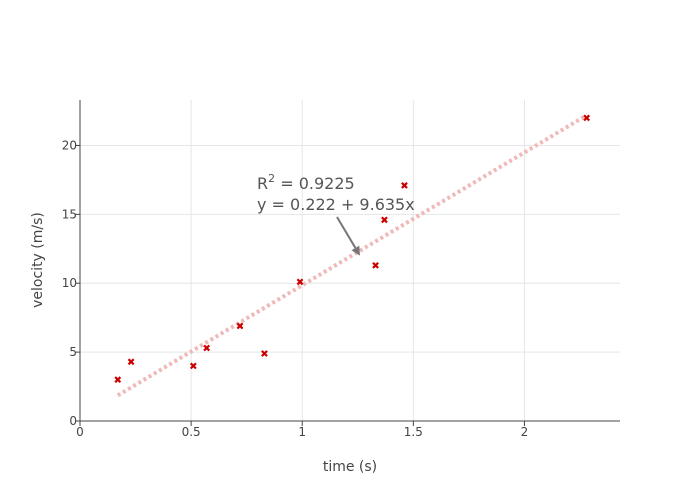 This screenshot has width=700, height=500. Describe the element at coordinates (73, 352) in the screenshot. I see `y-tick-label: 5` at that location.